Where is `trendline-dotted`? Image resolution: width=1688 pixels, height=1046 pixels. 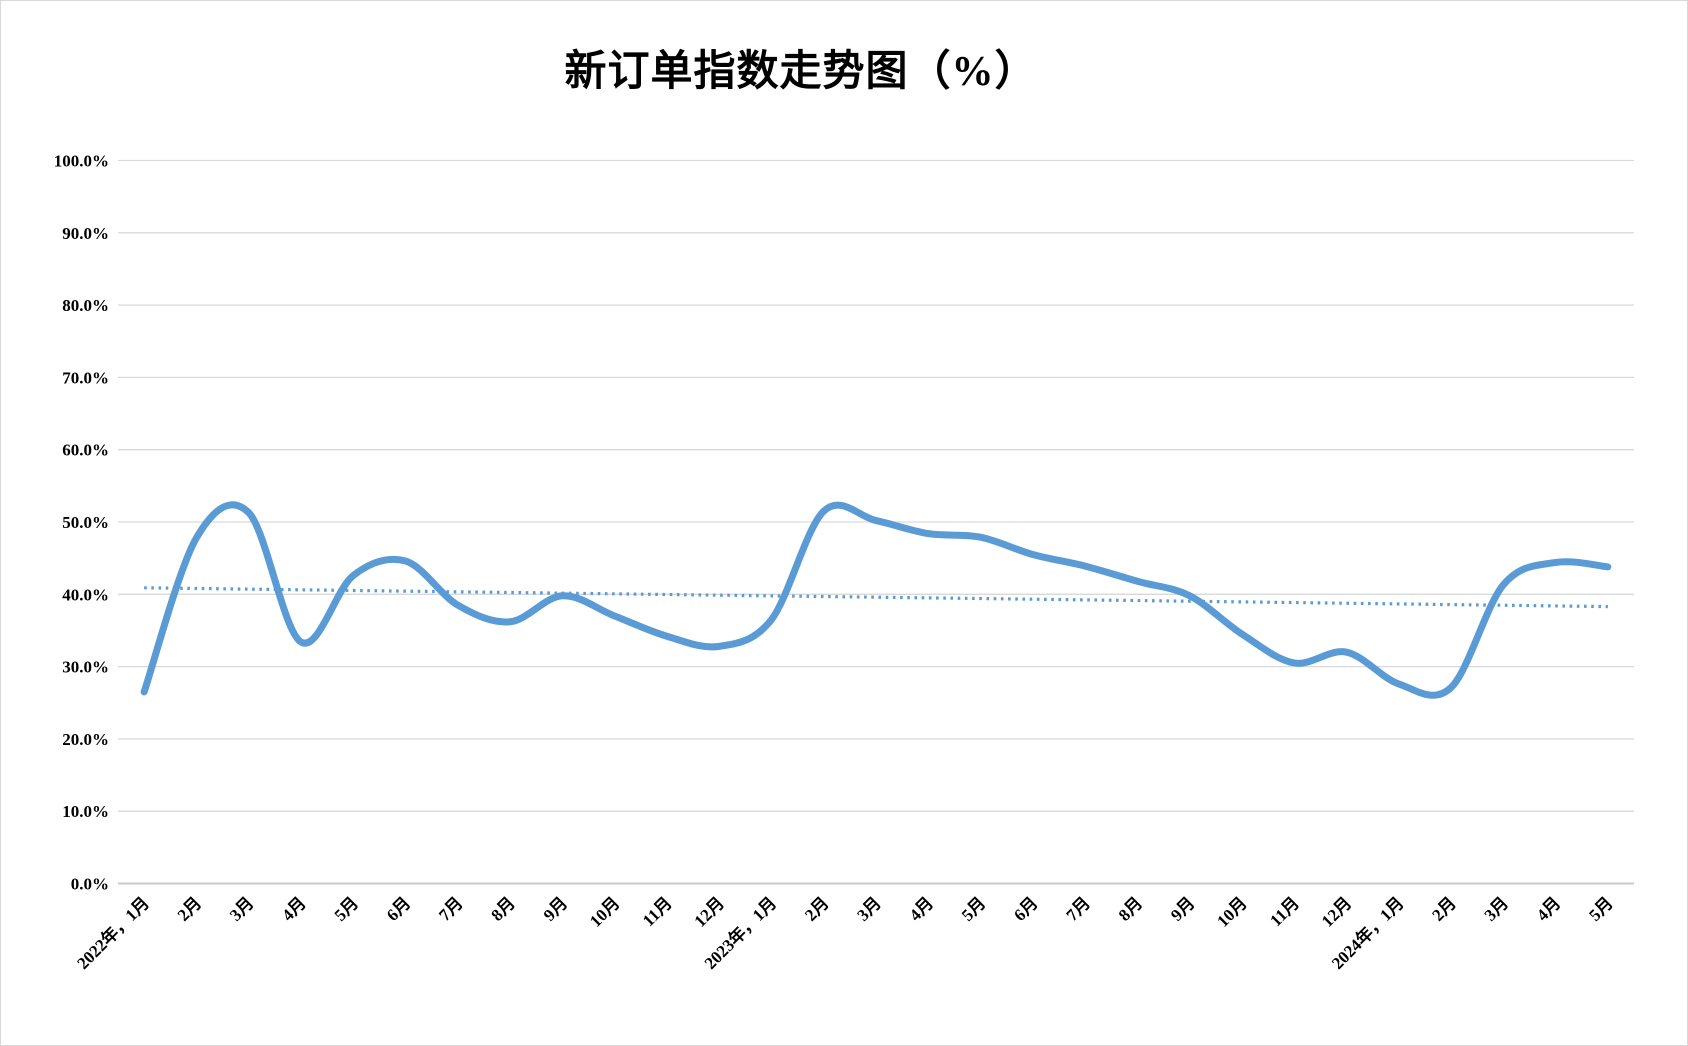
trendline-dotted is located at coordinates (876, 597).